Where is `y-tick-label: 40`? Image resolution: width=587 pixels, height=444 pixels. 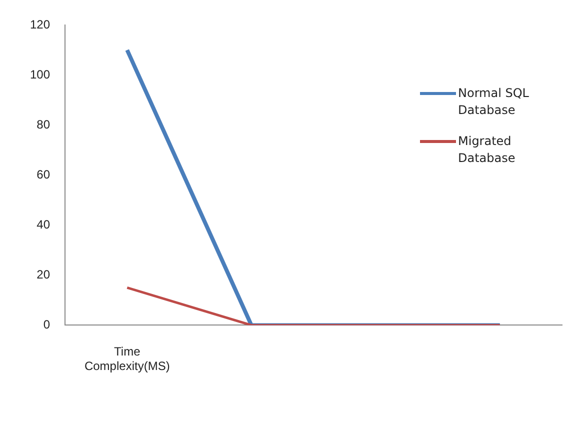
y-tick-label: 40 is located at coordinates (43, 224).